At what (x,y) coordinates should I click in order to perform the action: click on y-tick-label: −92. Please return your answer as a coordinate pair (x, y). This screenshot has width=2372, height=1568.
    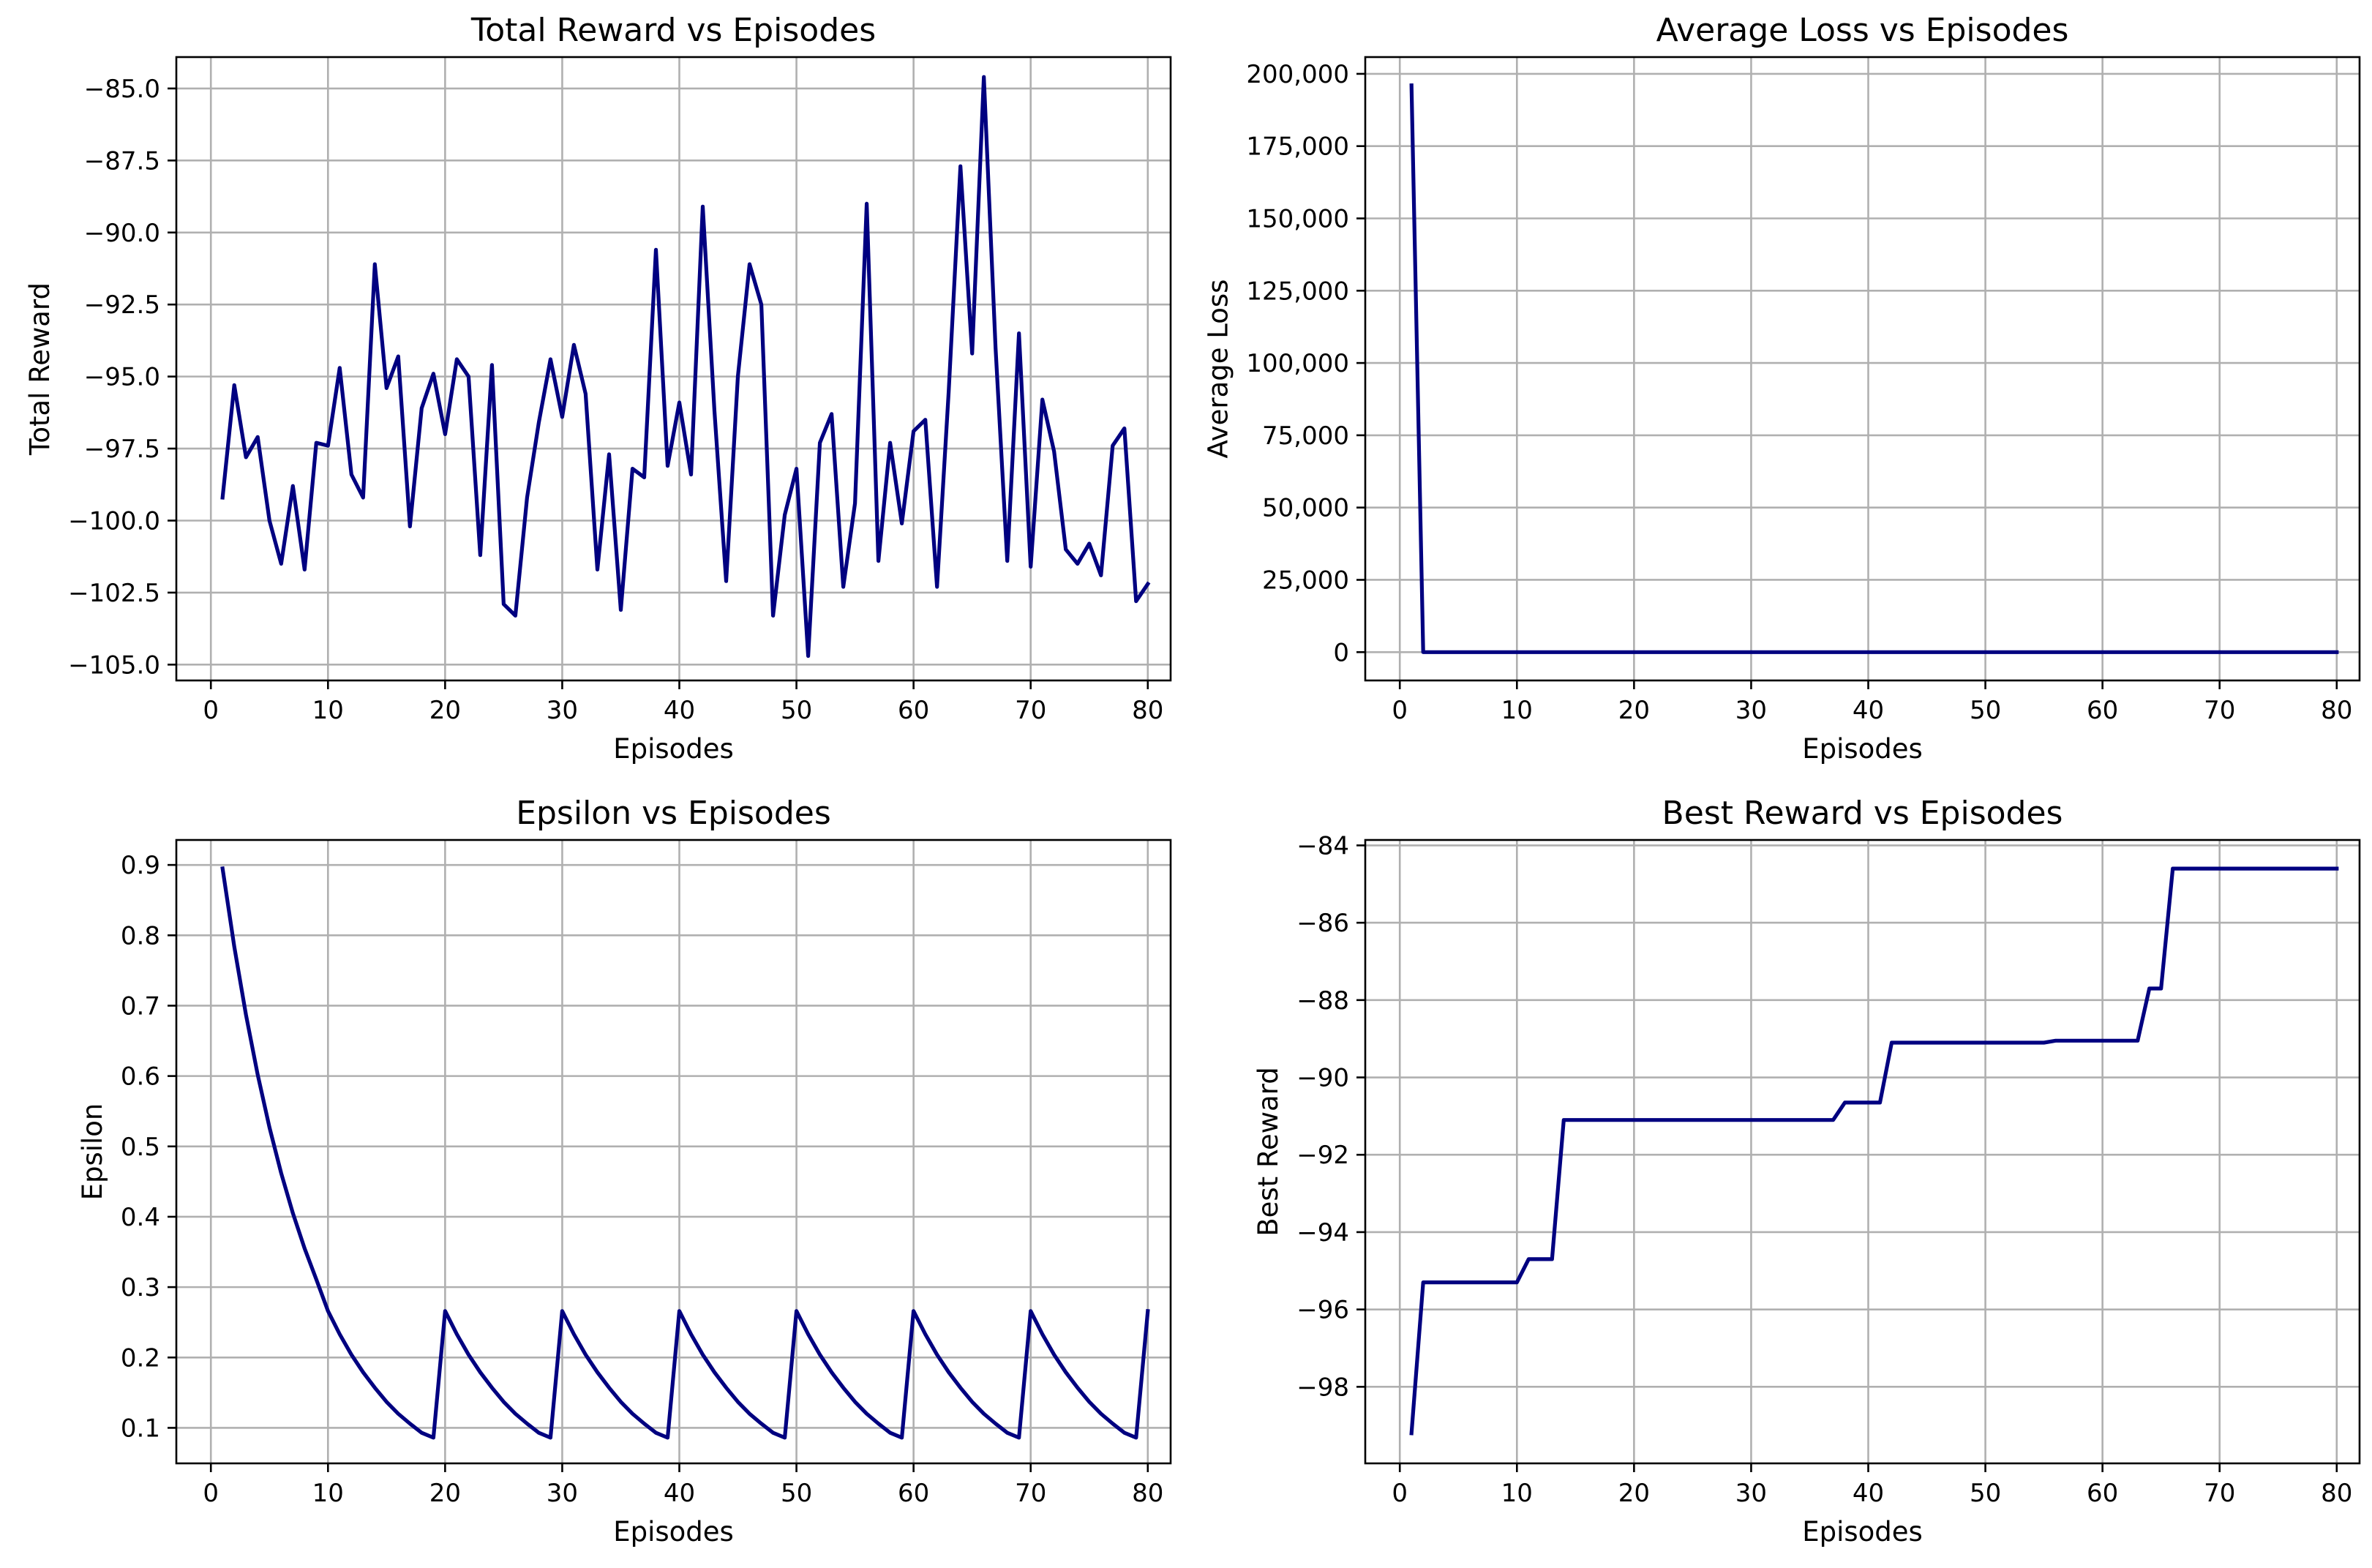
    Looking at the image, I should click on (1322, 1155).